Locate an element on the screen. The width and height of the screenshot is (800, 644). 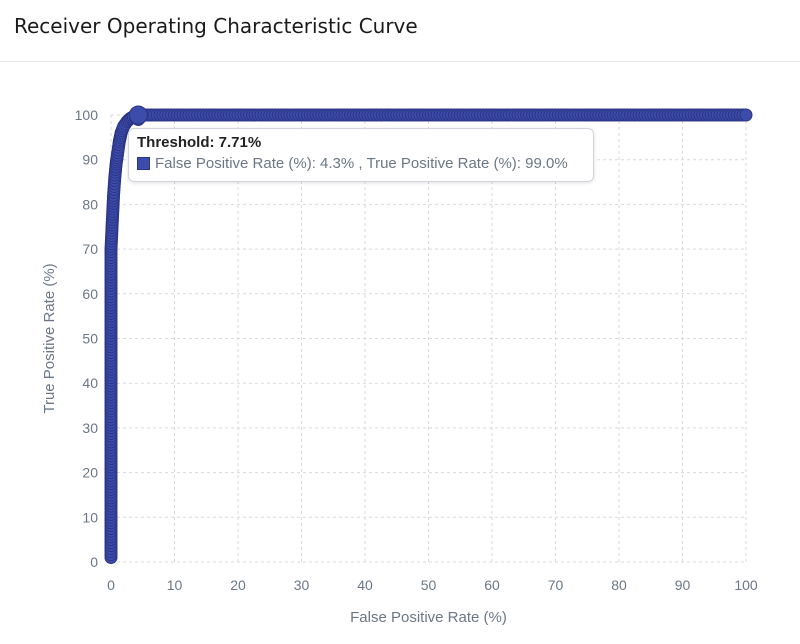
x-tick-label: 30 is located at coordinates (302, 585).